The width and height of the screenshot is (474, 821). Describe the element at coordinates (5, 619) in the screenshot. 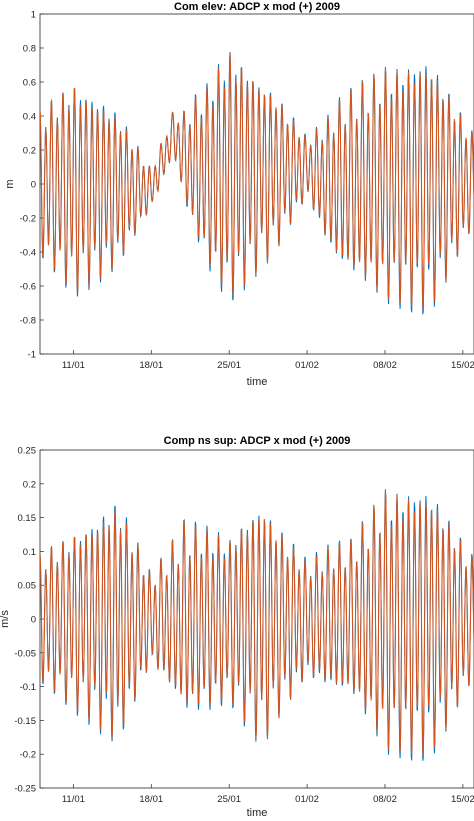

I see `y-axis-label-ns-velocity: m/s` at that location.